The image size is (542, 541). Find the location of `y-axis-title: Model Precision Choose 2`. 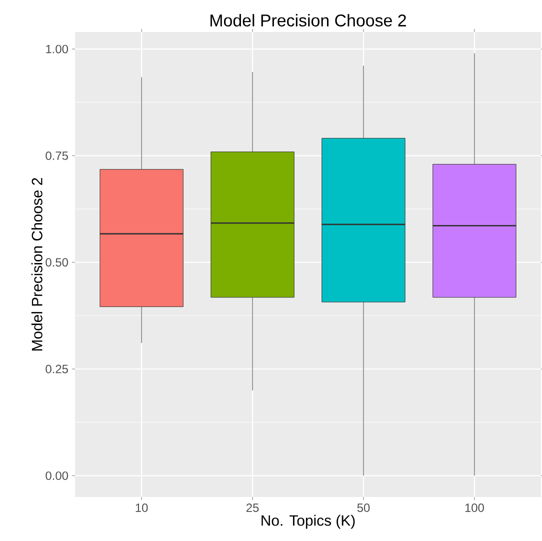

y-axis-title: Model Precision Choose 2 is located at coordinates (36, 264).